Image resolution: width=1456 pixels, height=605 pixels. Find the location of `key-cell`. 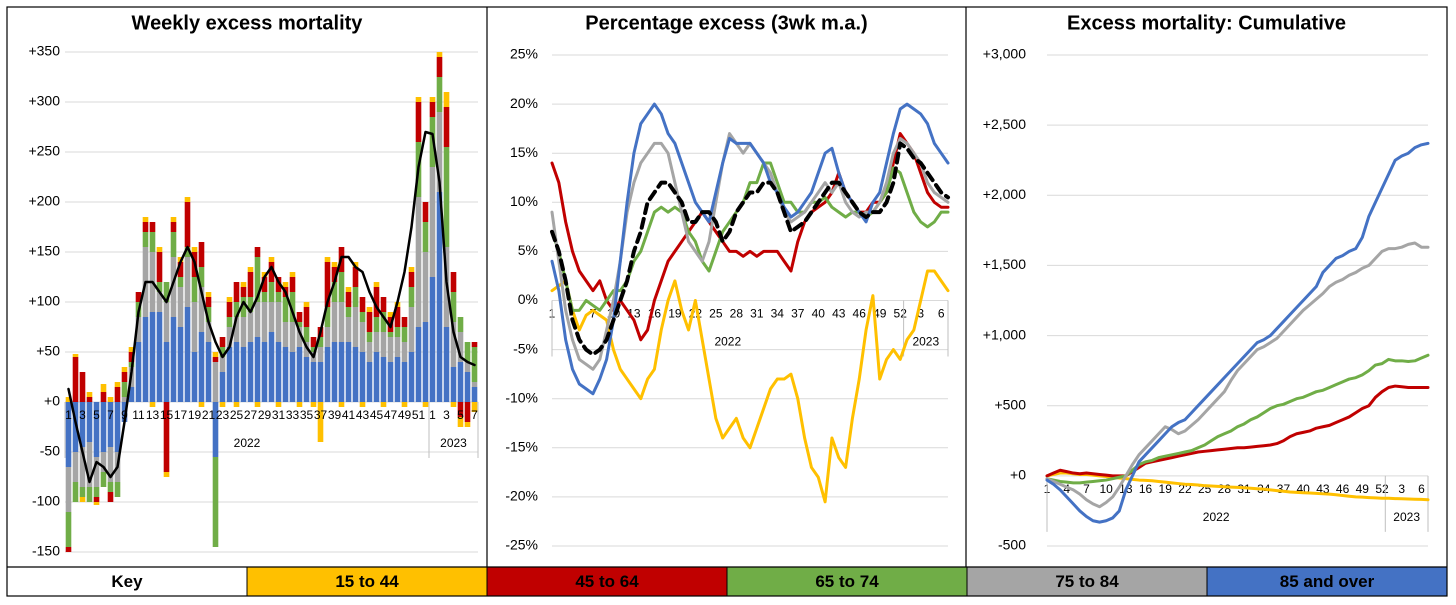

key-cell is located at coordinates (127, 581).